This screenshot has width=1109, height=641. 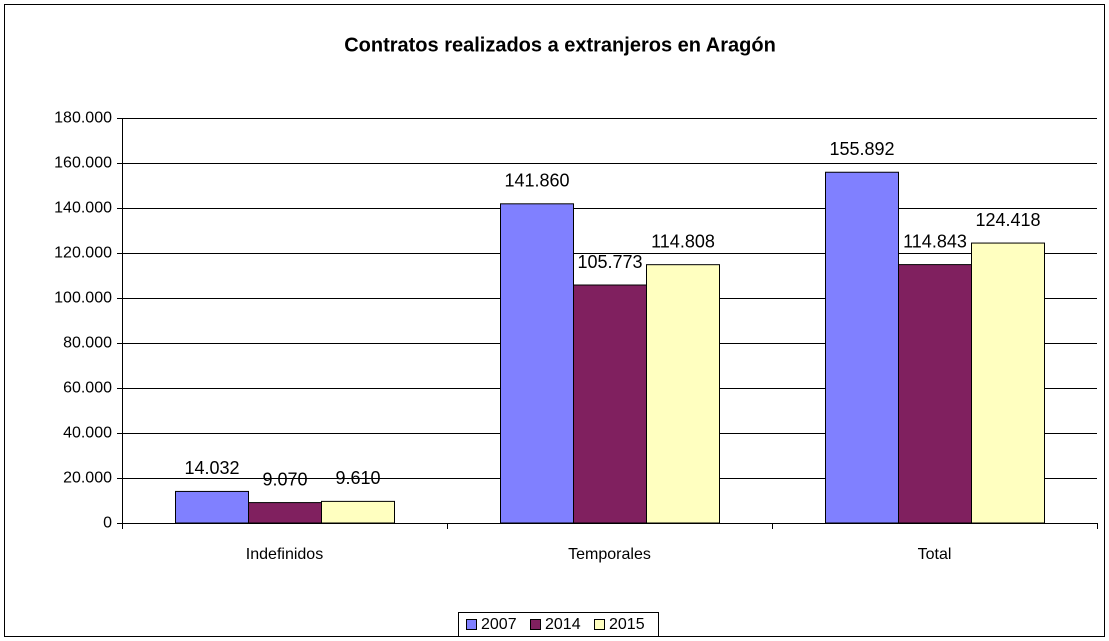 What do you see at coordinates (83, 298) in the screenshot?
I see `y-tick-label: 100.000` at bounding box center [83, 298].